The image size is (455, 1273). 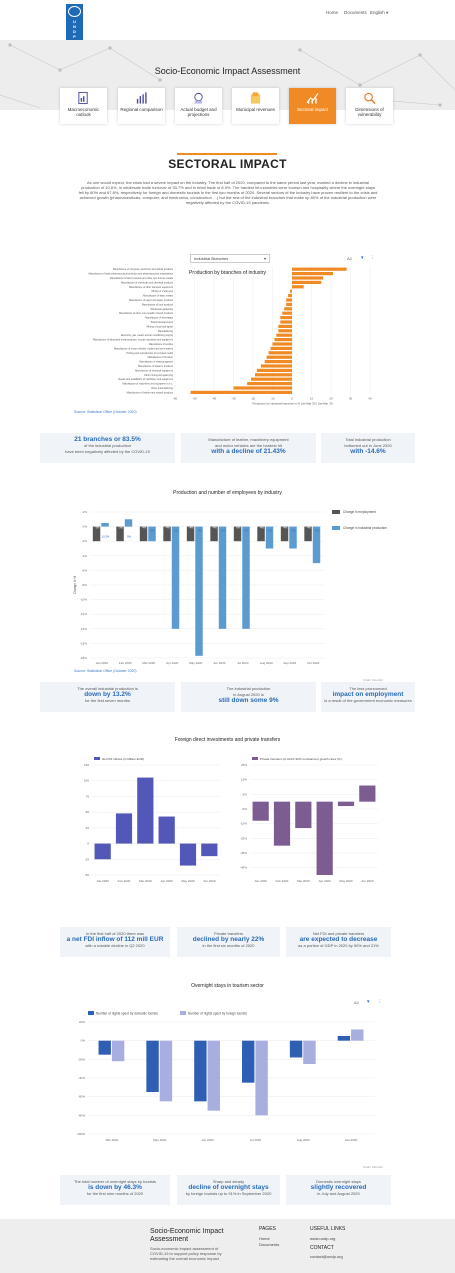 I want to click on card-macroeconomic-outlook: Macroeconomic outlook, so click(x=83, y=106).